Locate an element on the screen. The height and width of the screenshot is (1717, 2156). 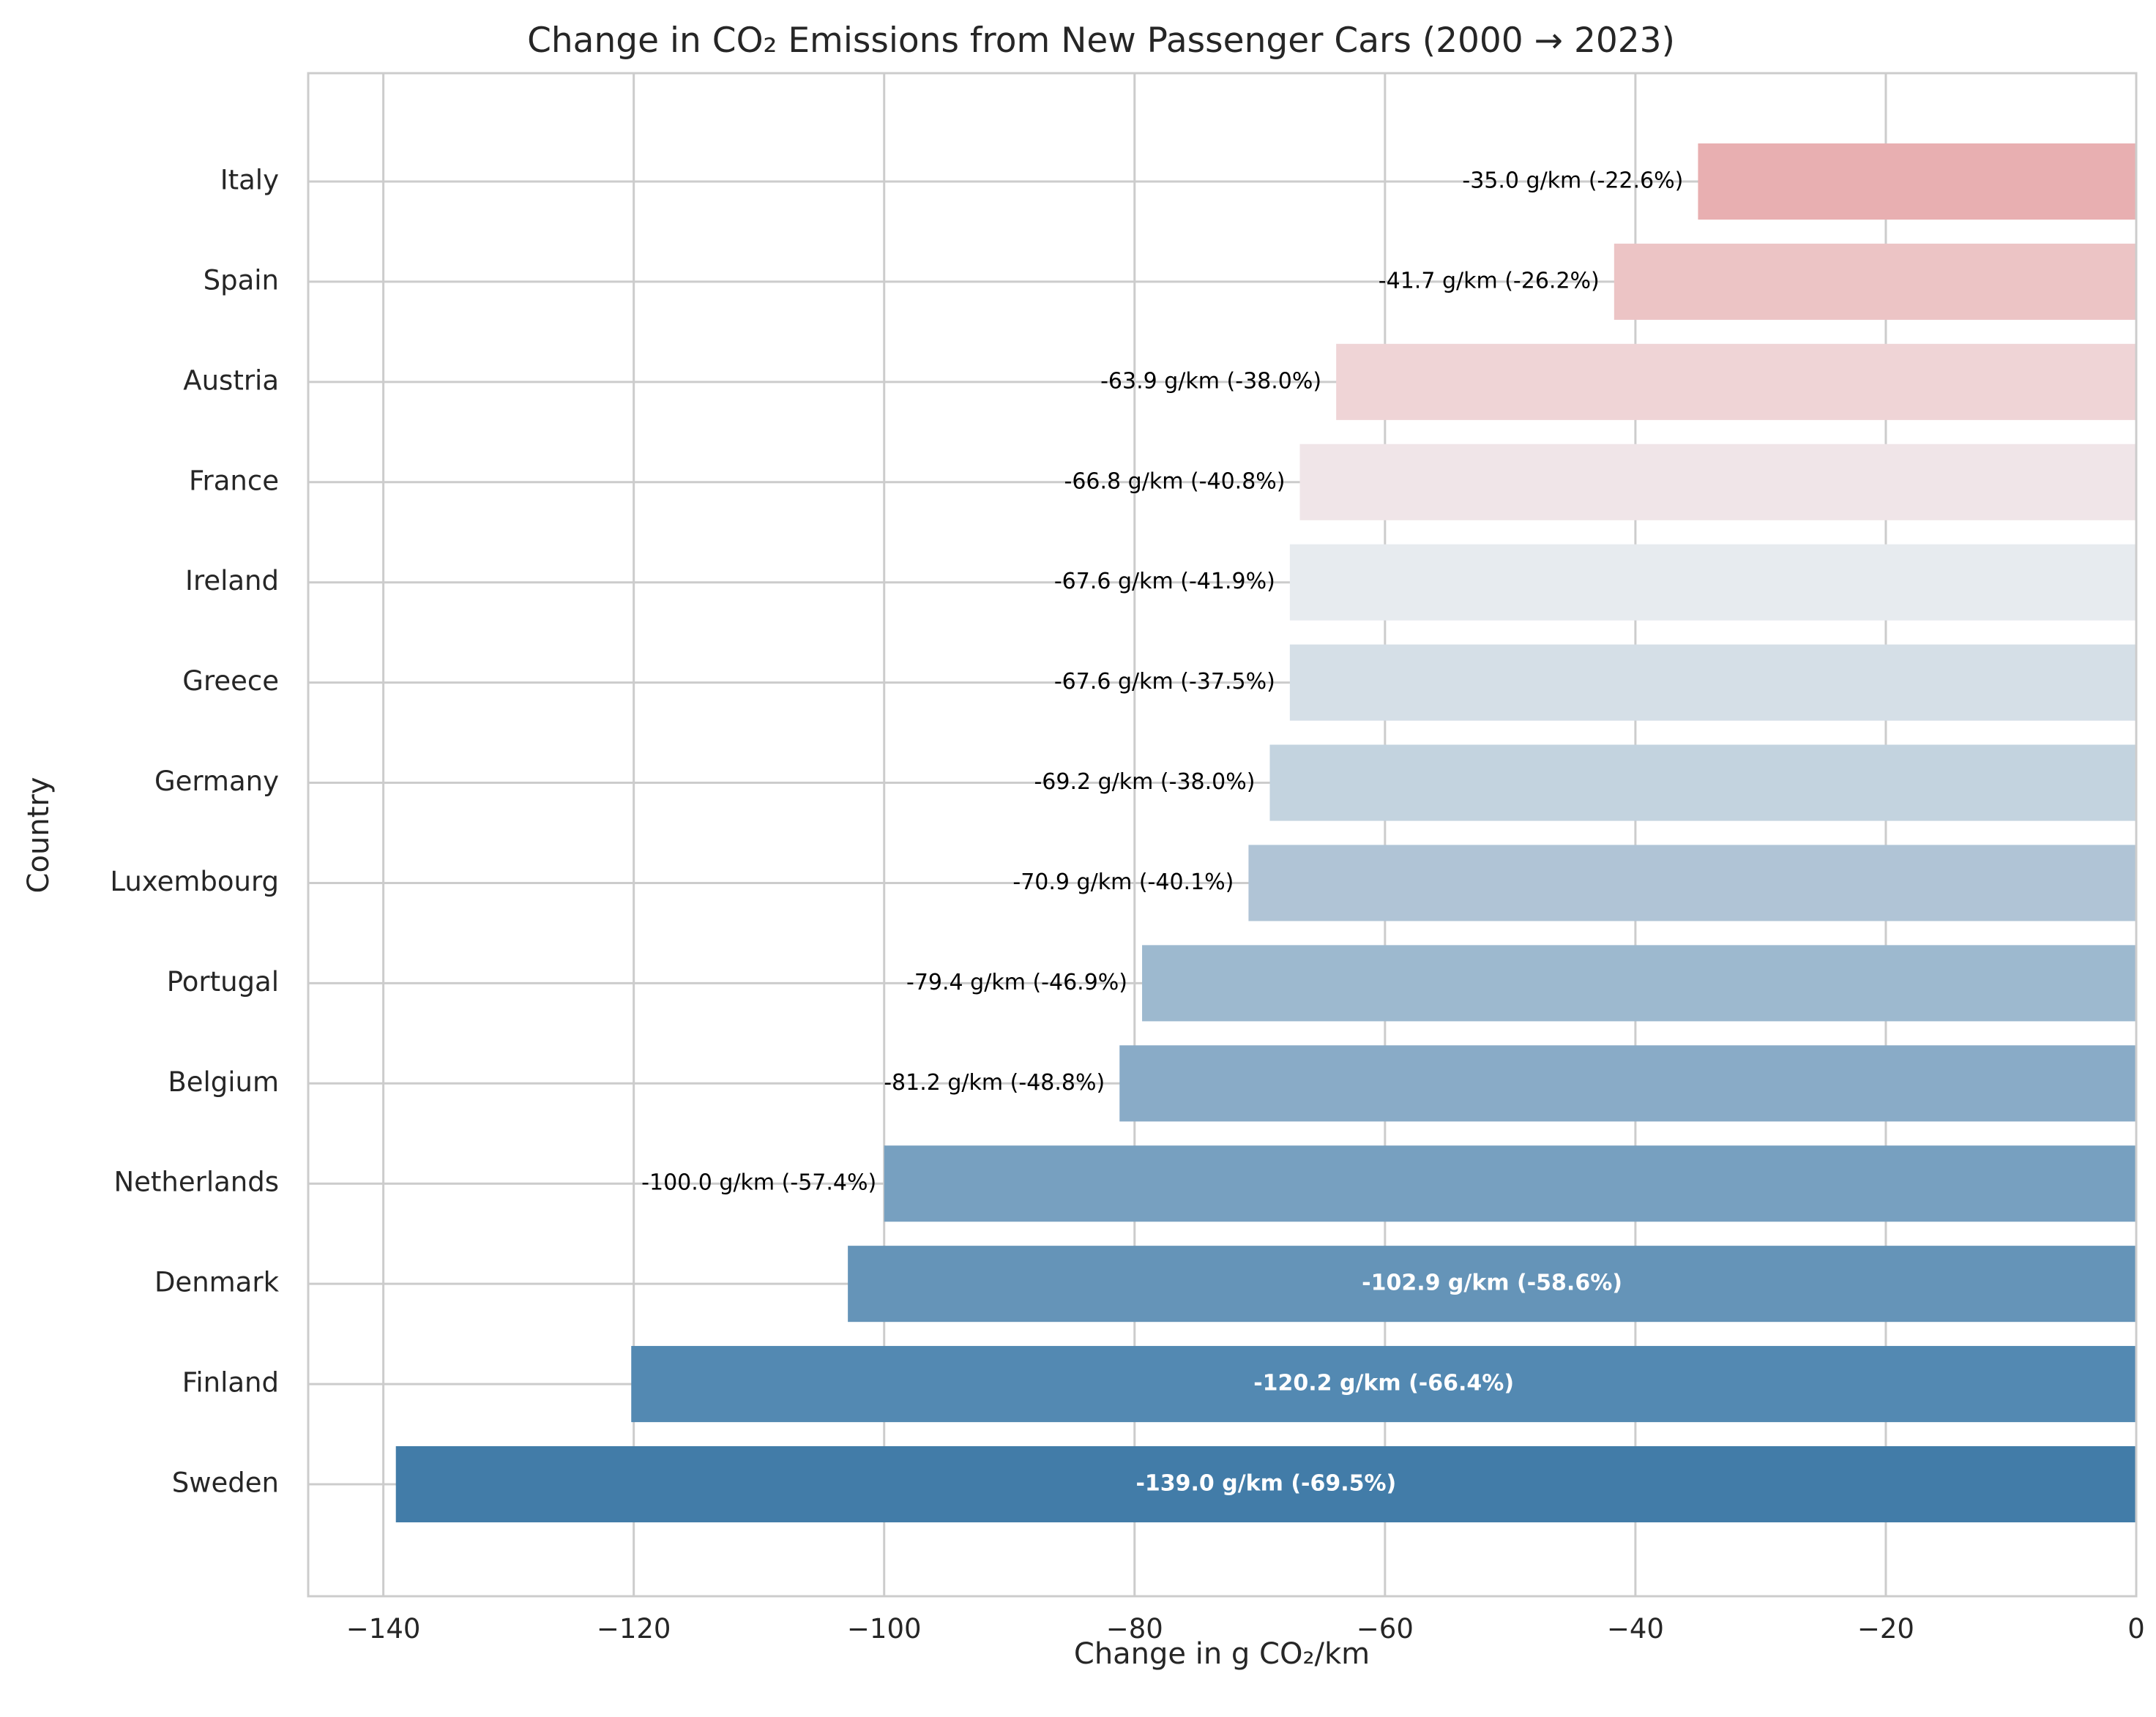
bar-germany is located at coordinates (1702, 783).